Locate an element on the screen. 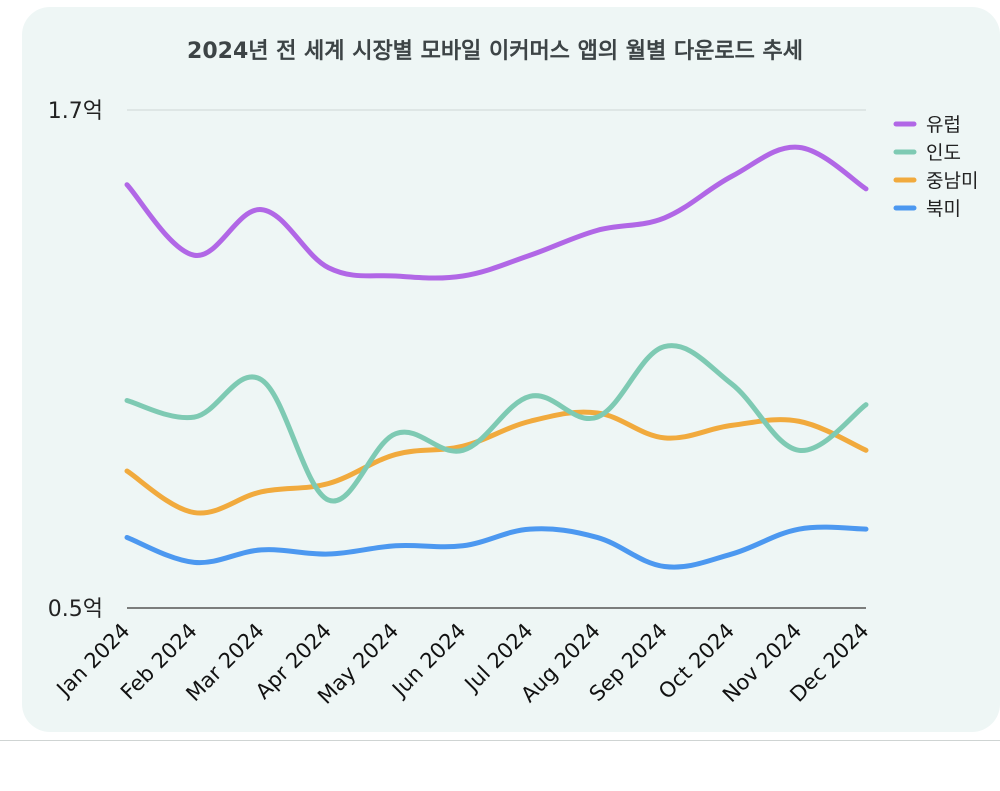 Image resolution: width=1000 pixels, height=791 pixels. y-tick-label: 1.7억 is located at coordinates (75, 111).